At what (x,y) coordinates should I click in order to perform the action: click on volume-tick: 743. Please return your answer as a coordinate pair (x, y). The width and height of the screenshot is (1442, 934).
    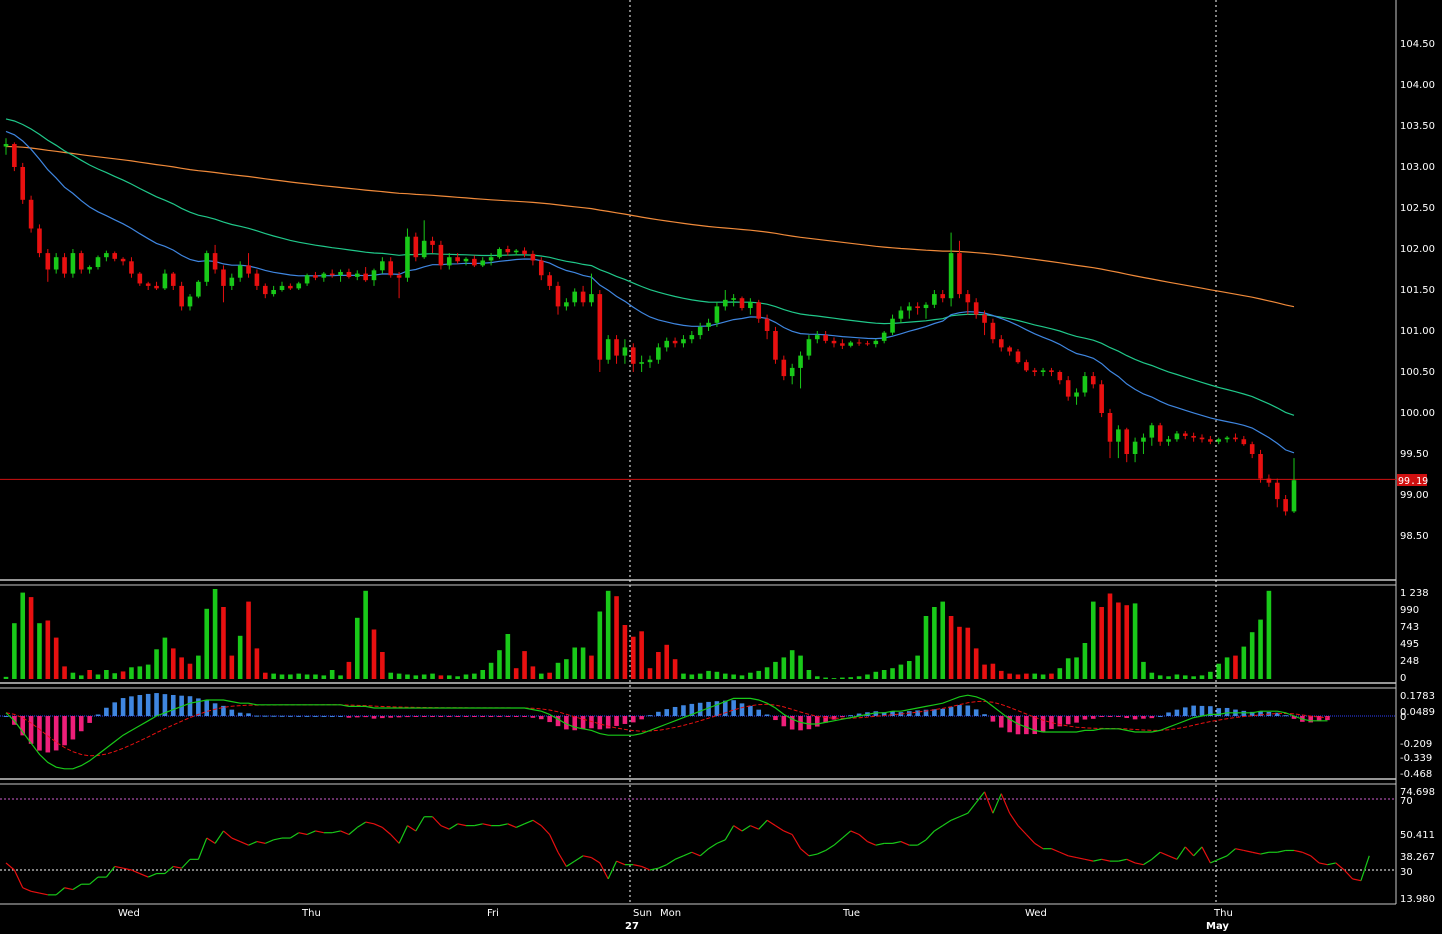
    Looking at the image, I should click on (1409, 627).